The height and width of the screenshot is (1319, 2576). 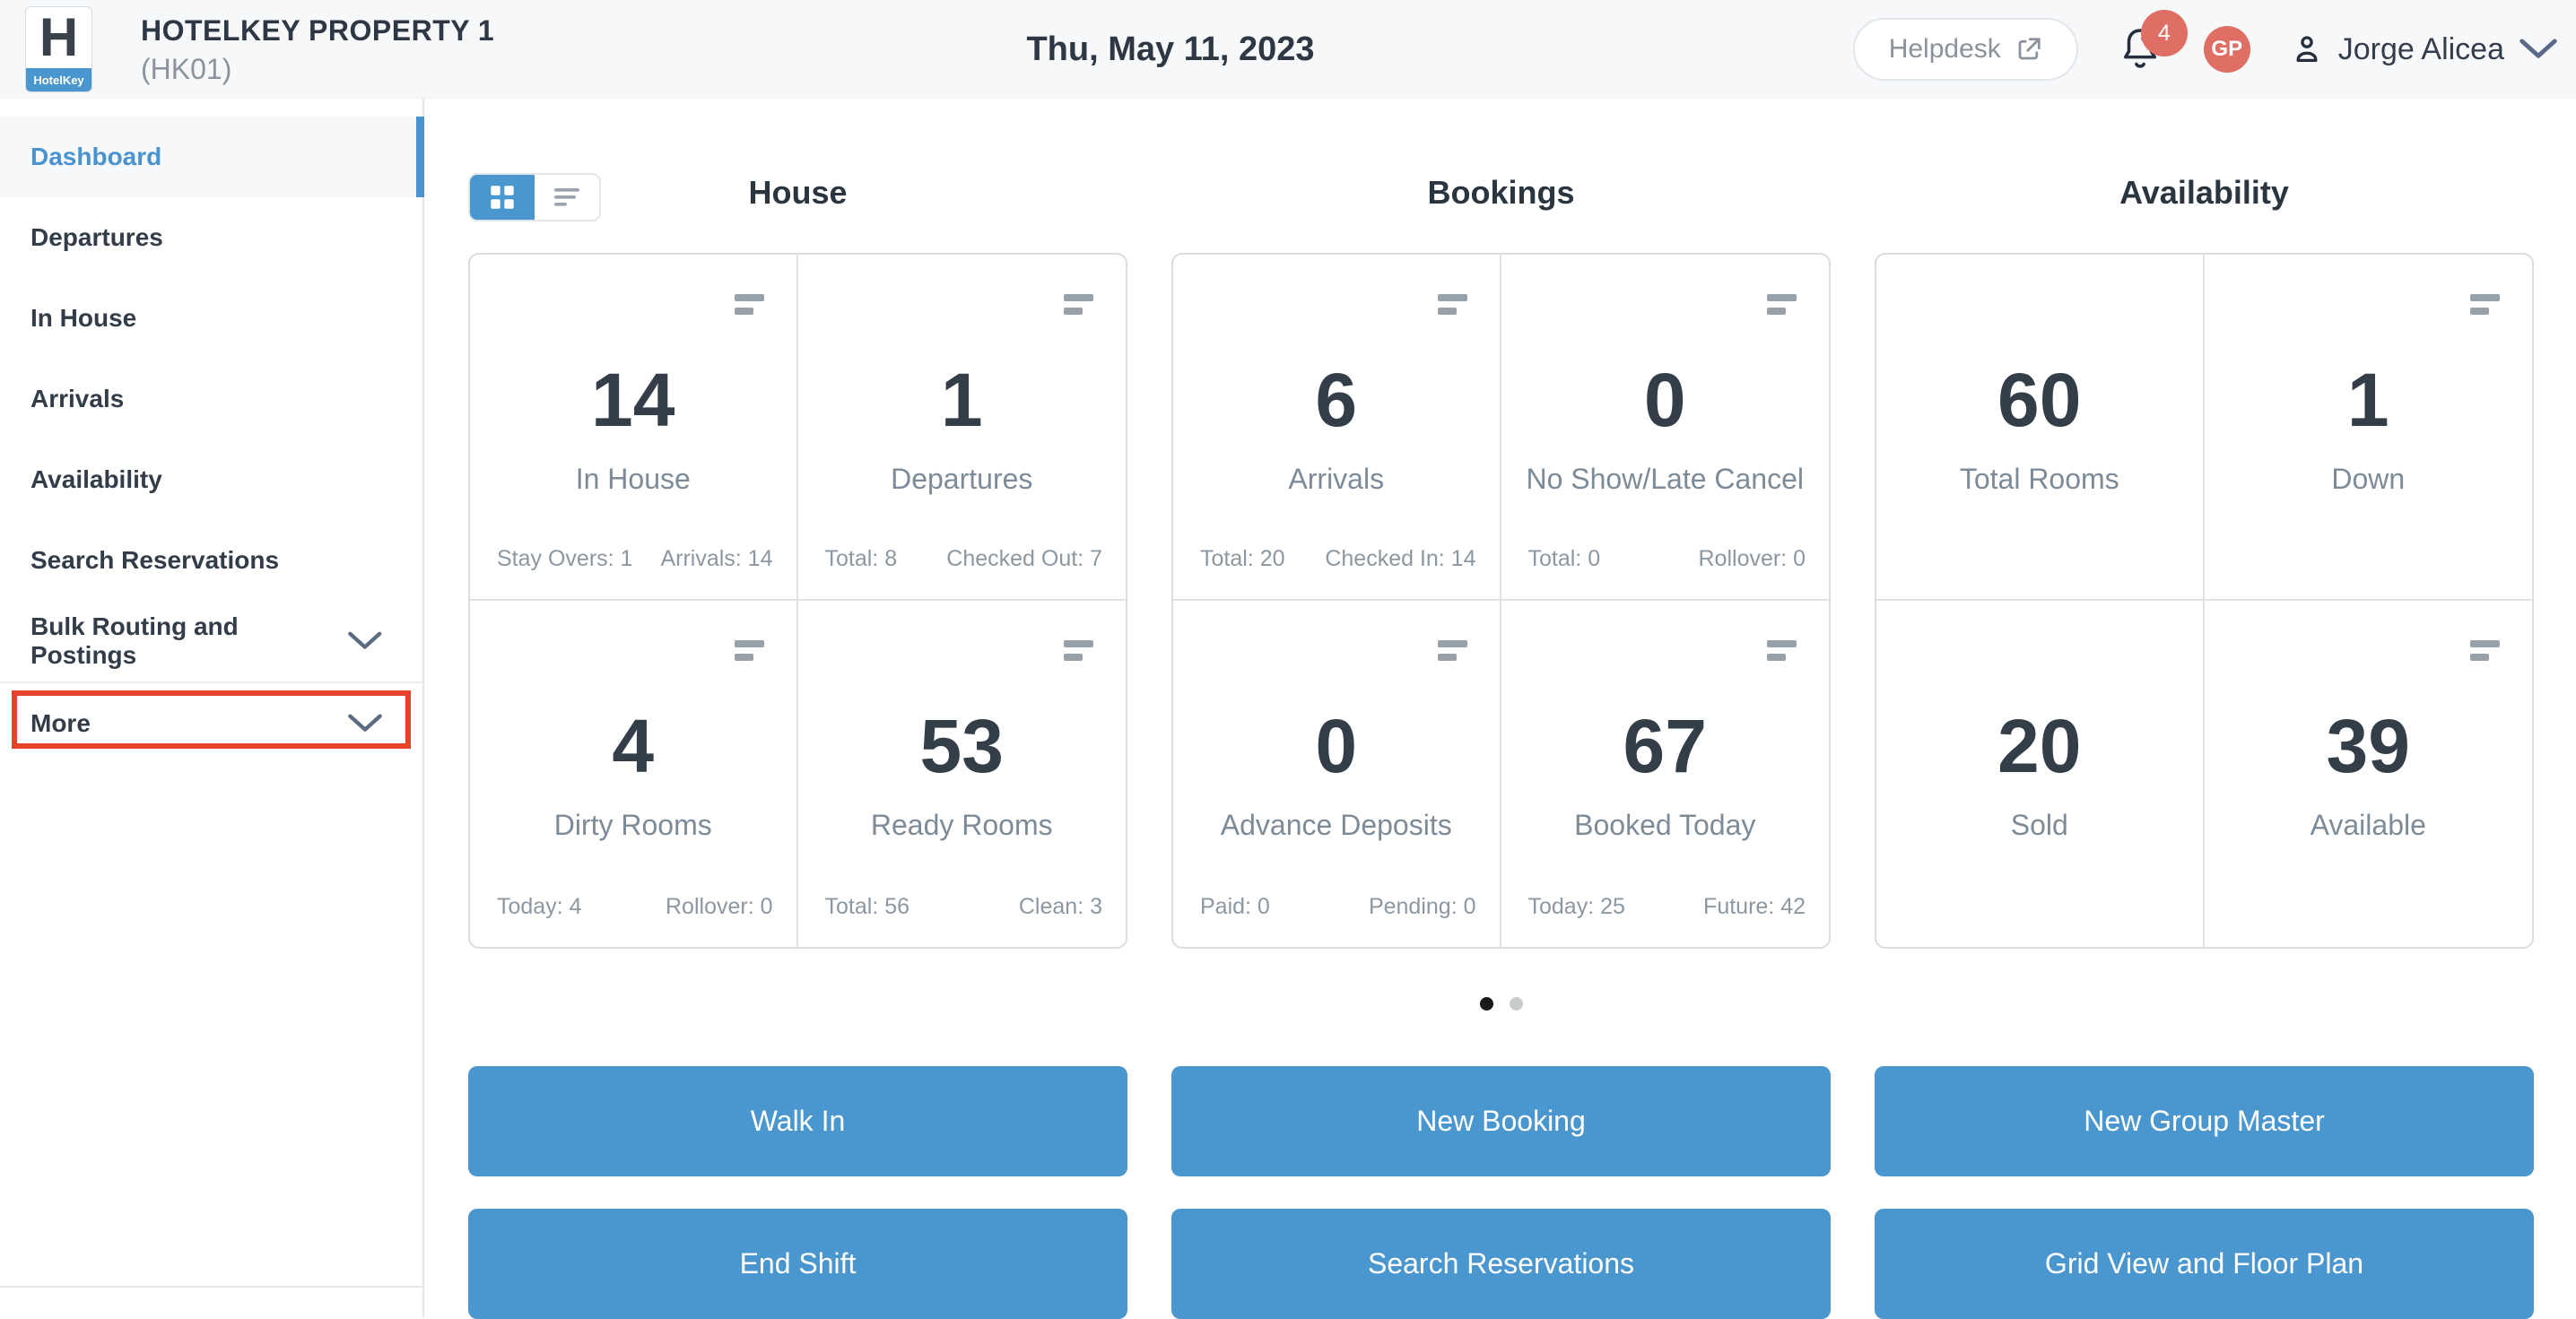 What do you see at coordinates (1754, 906) in the screenshot?
I see `card-substat-right: Future: 42` at bounding box center [1754, 906].